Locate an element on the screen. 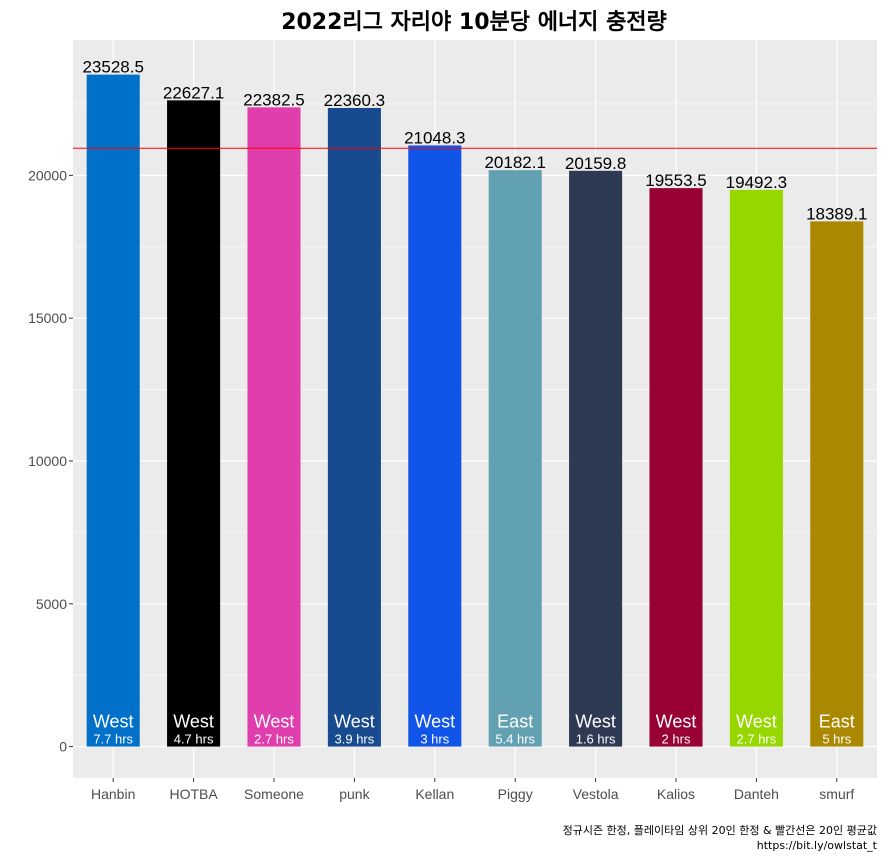  bar-kalios is located at coordinates (676, 467).